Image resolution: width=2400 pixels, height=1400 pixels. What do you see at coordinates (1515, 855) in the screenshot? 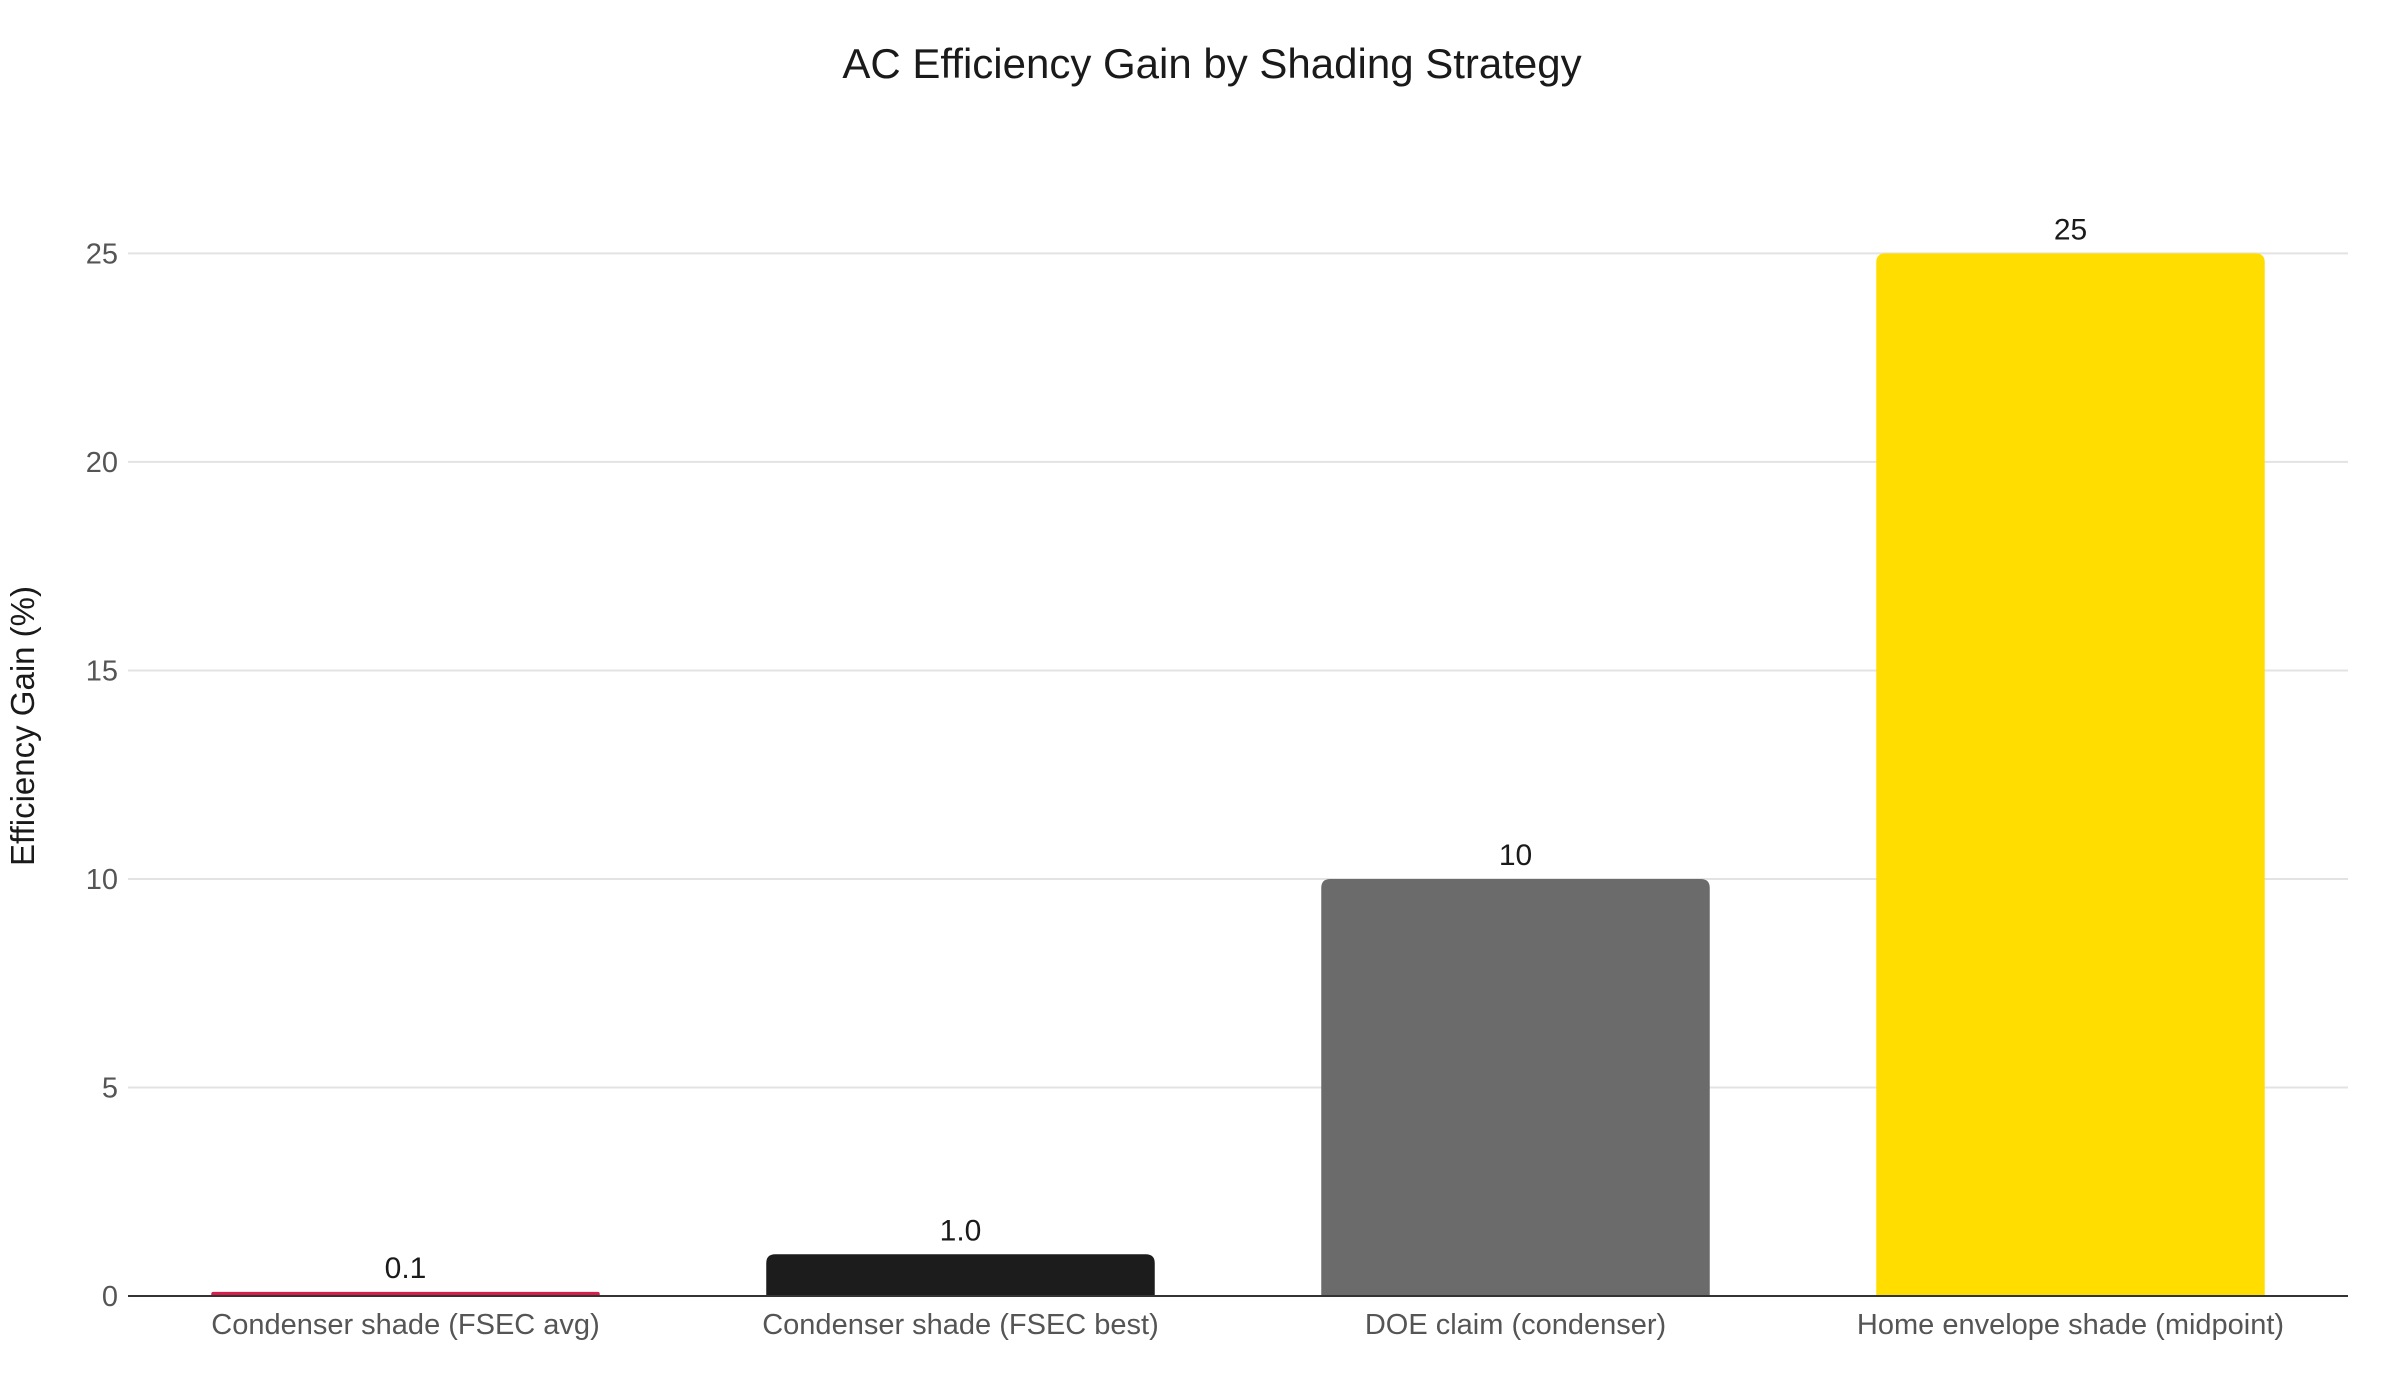
I see `data-label: 10` at bounding box center [1515, 855].